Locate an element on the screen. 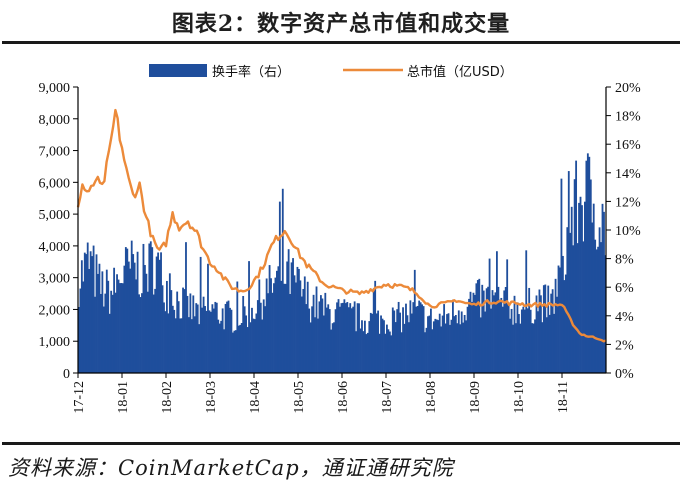  title-divider is located at coordinates (341, 42).